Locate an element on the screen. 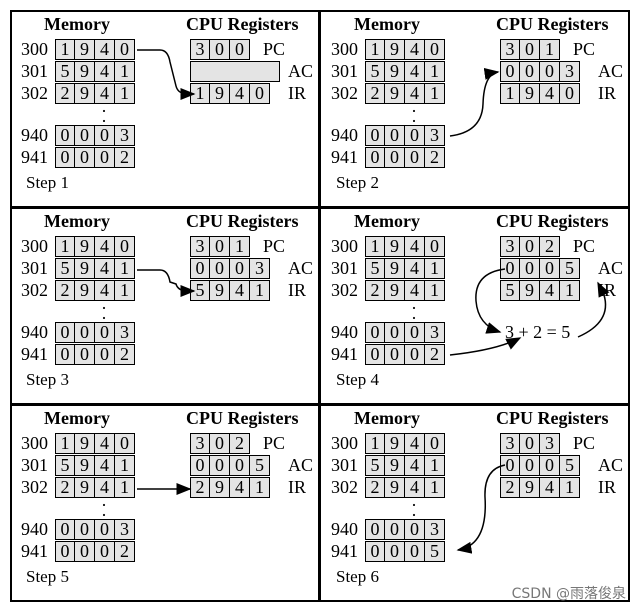  arrow-ac-to-sum is located at coordinates (490, 301).